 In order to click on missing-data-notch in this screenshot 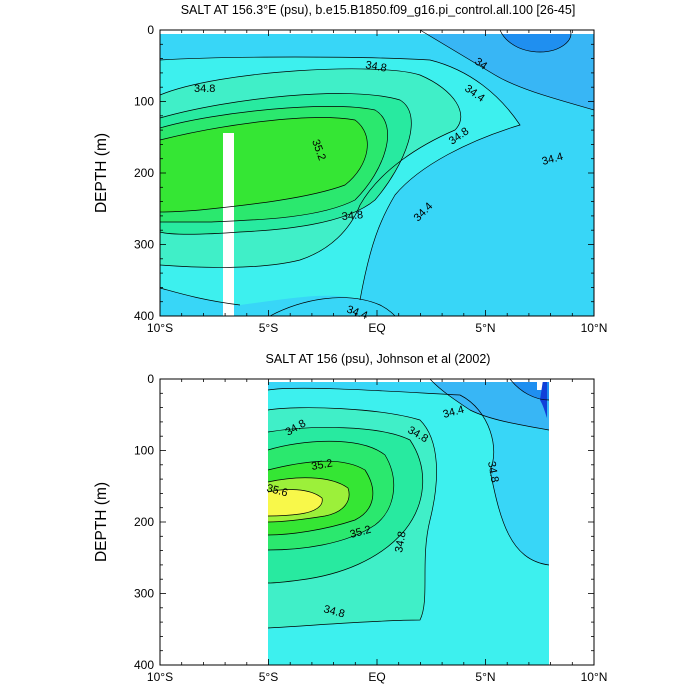, I will do `click(540, 386)`.